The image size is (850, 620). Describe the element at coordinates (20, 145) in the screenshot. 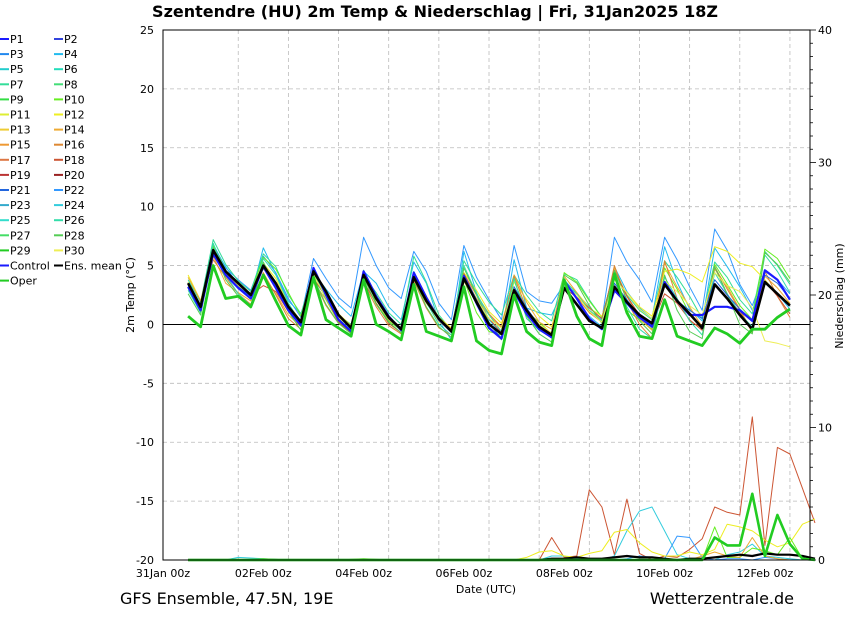

I see `legend-label: P15` at that location.